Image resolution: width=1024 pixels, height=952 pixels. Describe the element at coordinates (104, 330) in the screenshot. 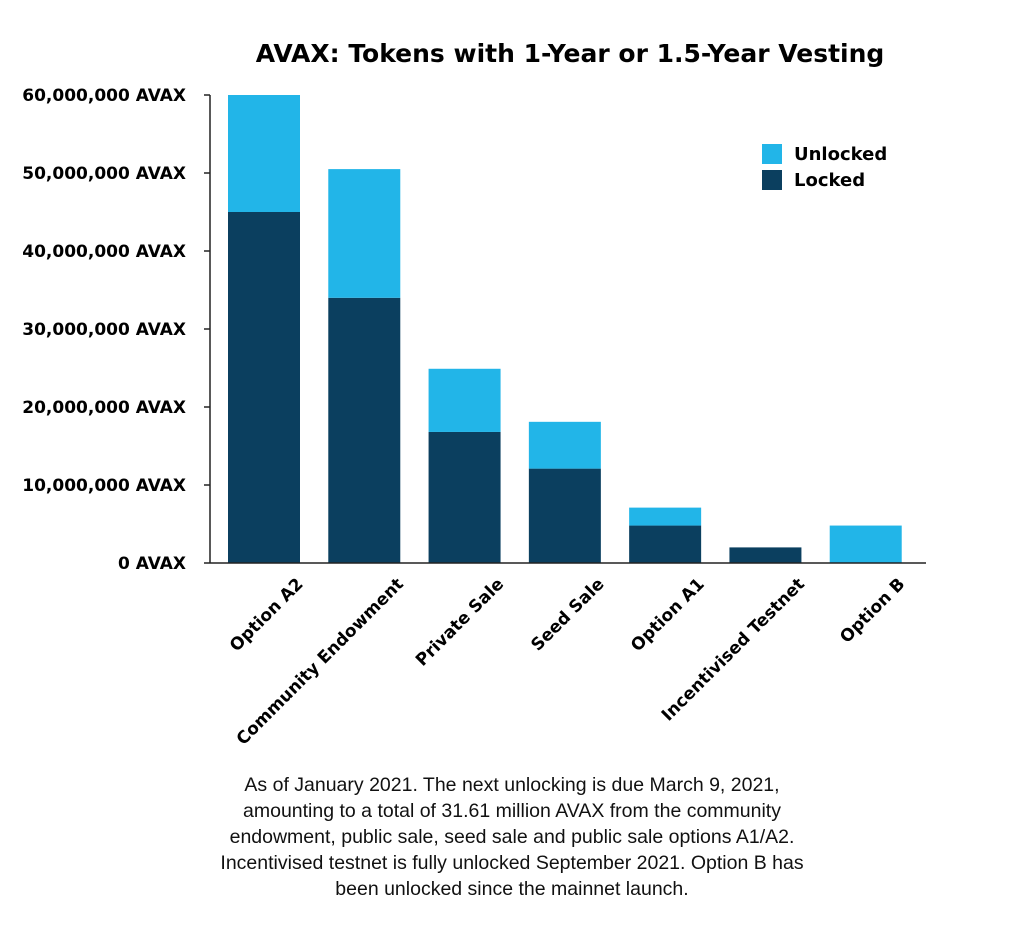

I see `y-tick-label: 30,000,000 AVAX` at that location.